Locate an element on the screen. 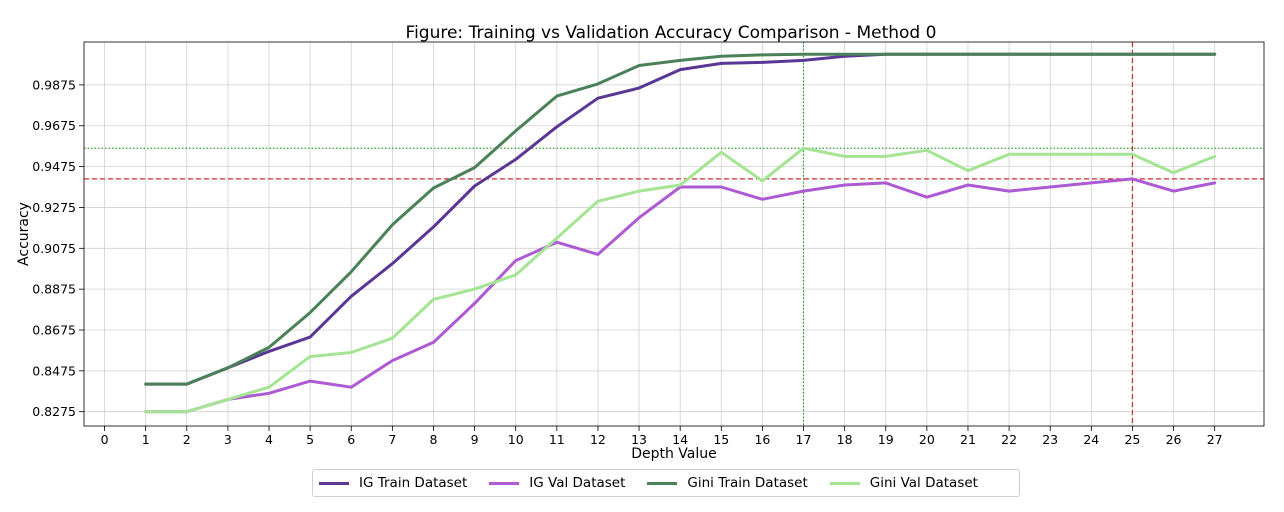 The height and width of the screenshot is (512, 1284). x-tick-label: 1 is located at coordinates (146, 439).